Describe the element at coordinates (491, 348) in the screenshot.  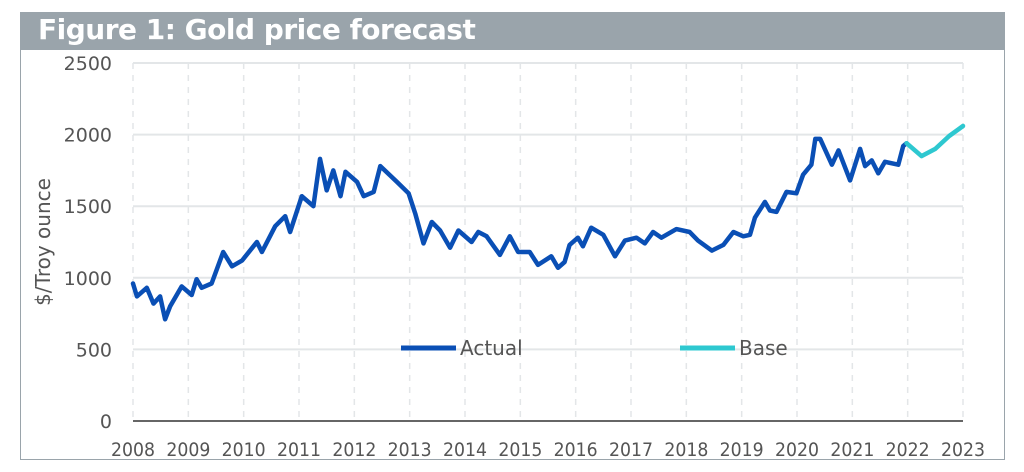
I see `legend-label-actual: Actual` at that location.